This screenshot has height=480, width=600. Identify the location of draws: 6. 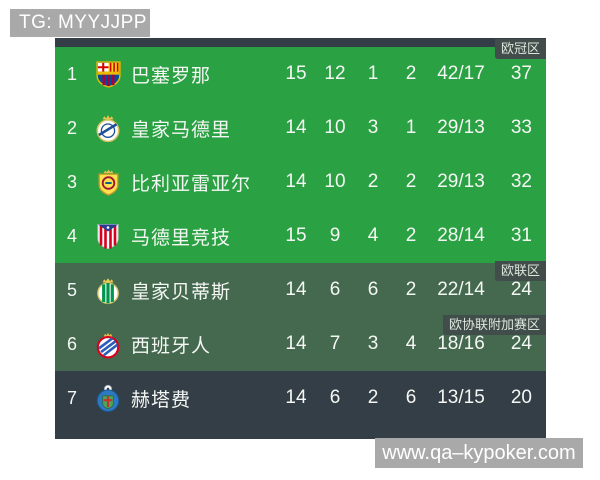
(373, 289).